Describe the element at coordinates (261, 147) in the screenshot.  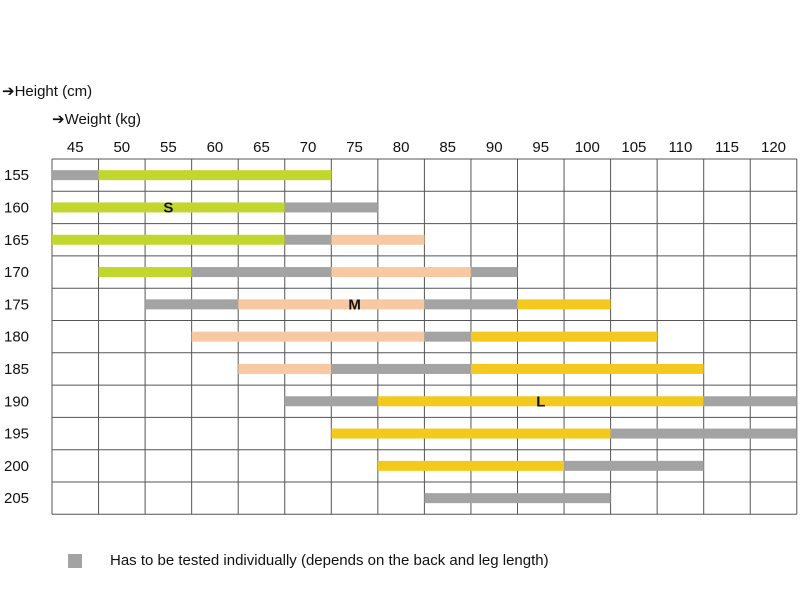
I see `weight-tick-label: 65` at that location.